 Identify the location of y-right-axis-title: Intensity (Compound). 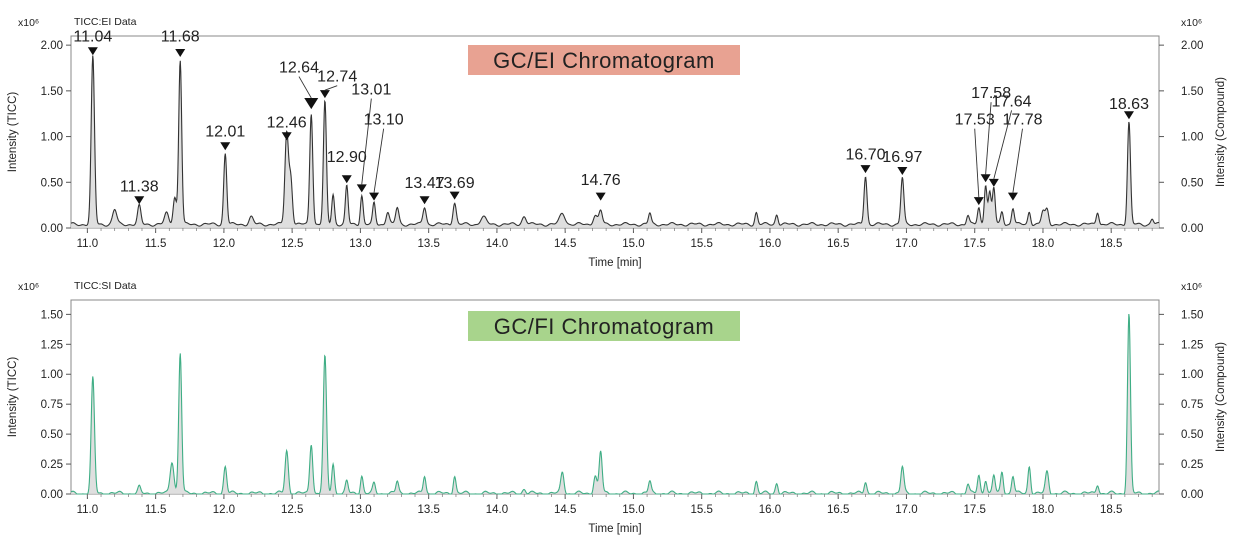
(1221, 132).